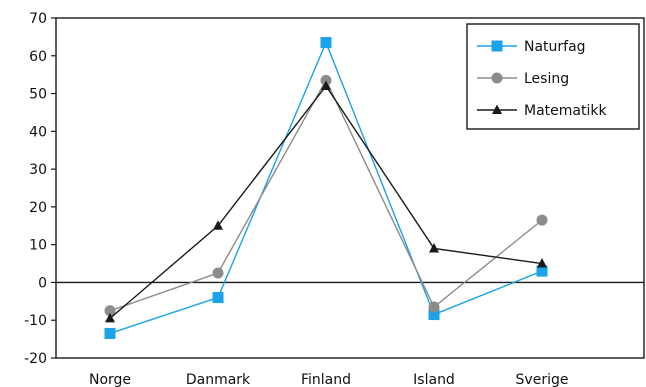 The image size is (646, 387). Describe the element at coordinates (38, 208) in the screenshot. I see `y-tick-label: 20` at that location.